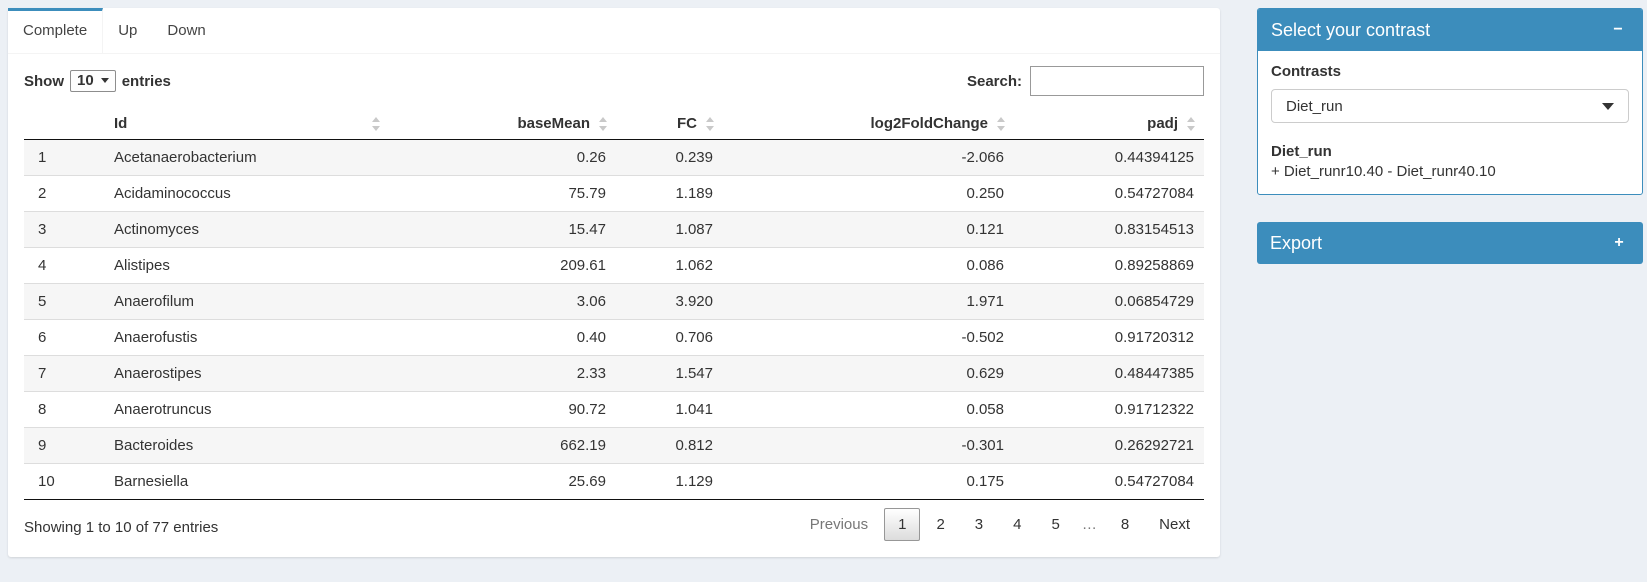 The height and width of the screenshot is (582, 1647). I want to click on cell-padj: 0.44394125, so click(1154, 157).